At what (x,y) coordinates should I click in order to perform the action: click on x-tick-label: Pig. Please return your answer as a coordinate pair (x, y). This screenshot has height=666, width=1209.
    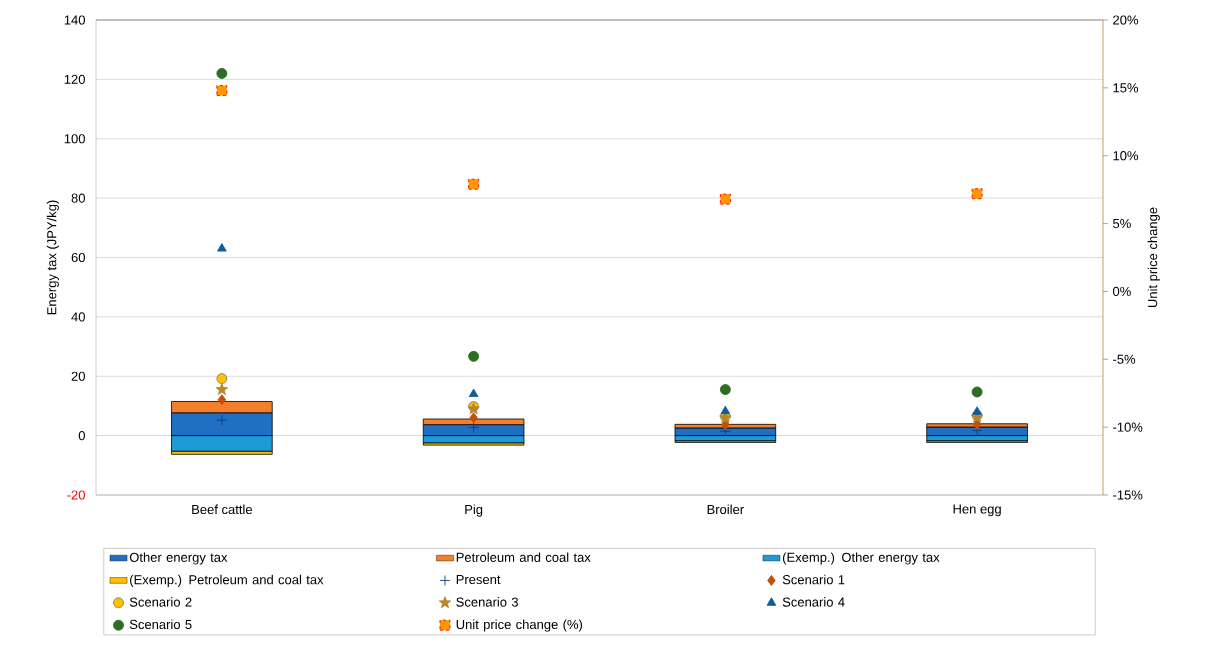
    Looking at the image, I should click on (474, 510).